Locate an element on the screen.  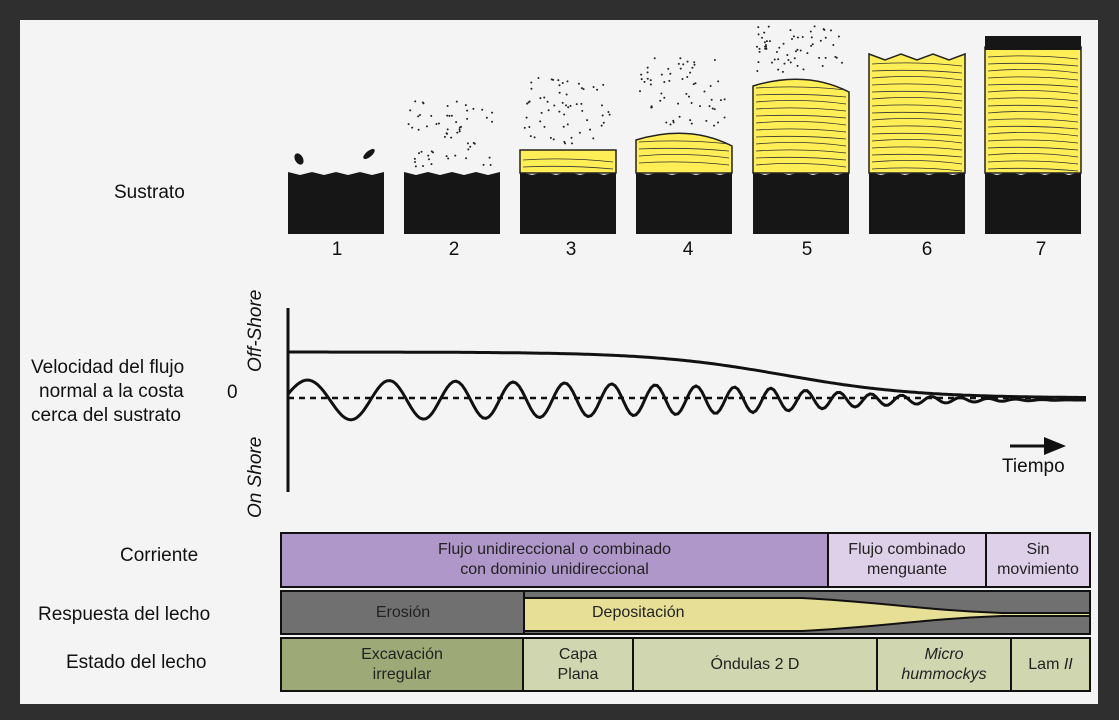
stage-number-7: 7 is located at coordinates (1041, 249).